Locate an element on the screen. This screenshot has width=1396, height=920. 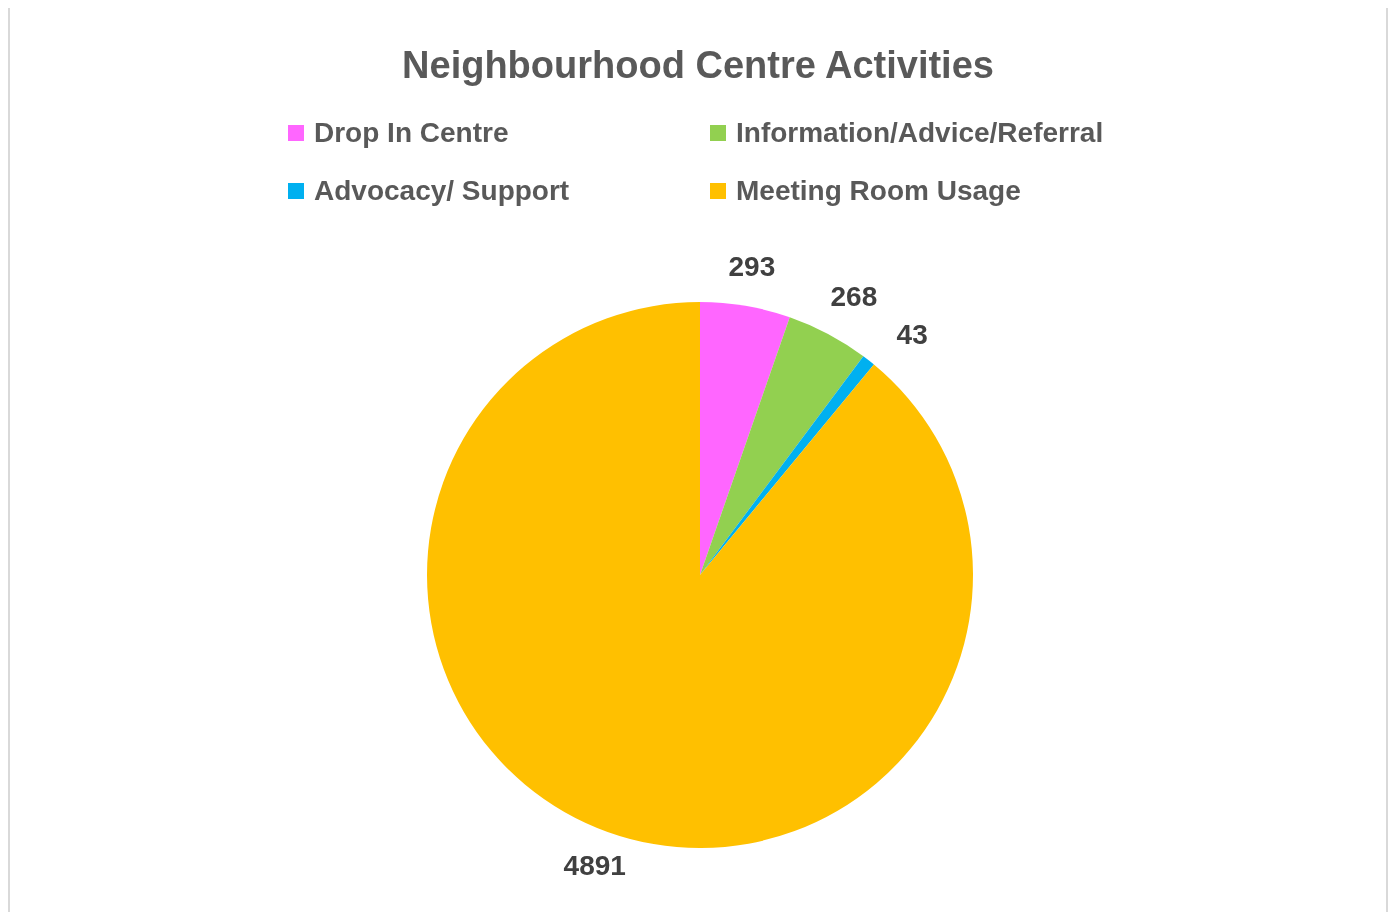
data-label: 268 is located at coordinates (854, 297).